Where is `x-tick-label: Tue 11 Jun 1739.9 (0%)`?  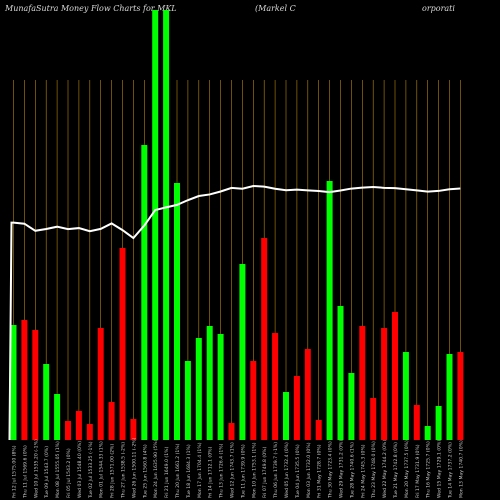
x-tick-label: Tue 11 Jun 1739.9 (0%) is located at coordinates (243, 471).